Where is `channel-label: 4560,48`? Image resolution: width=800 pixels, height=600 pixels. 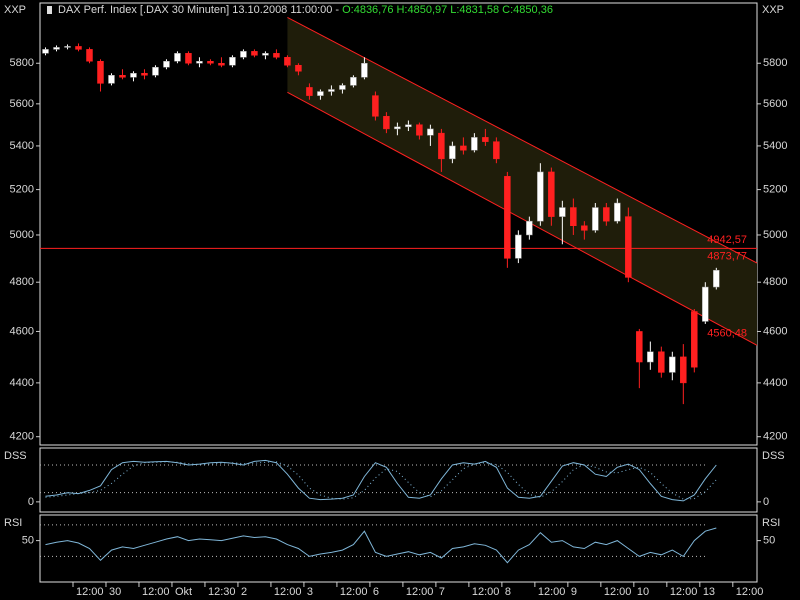 channel-label: 4560,48 is located at coordinates (727, 333).